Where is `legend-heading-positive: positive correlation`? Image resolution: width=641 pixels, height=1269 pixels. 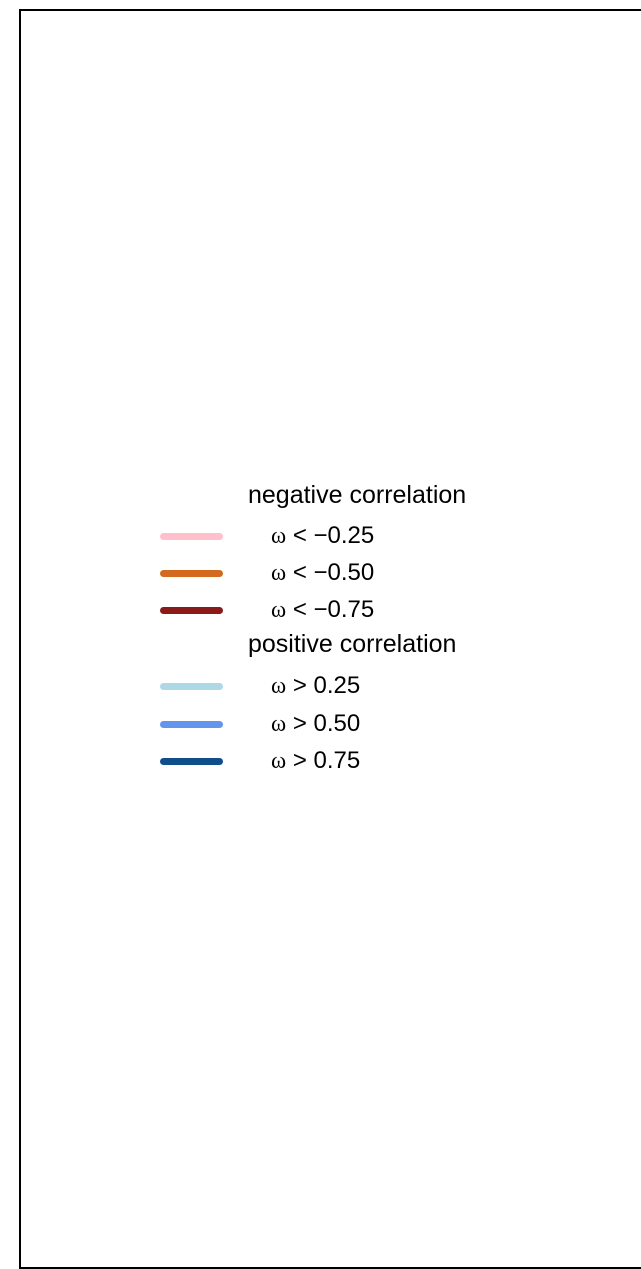
legend-heading-positive: positive correlation is located at coordinates (352, 644).